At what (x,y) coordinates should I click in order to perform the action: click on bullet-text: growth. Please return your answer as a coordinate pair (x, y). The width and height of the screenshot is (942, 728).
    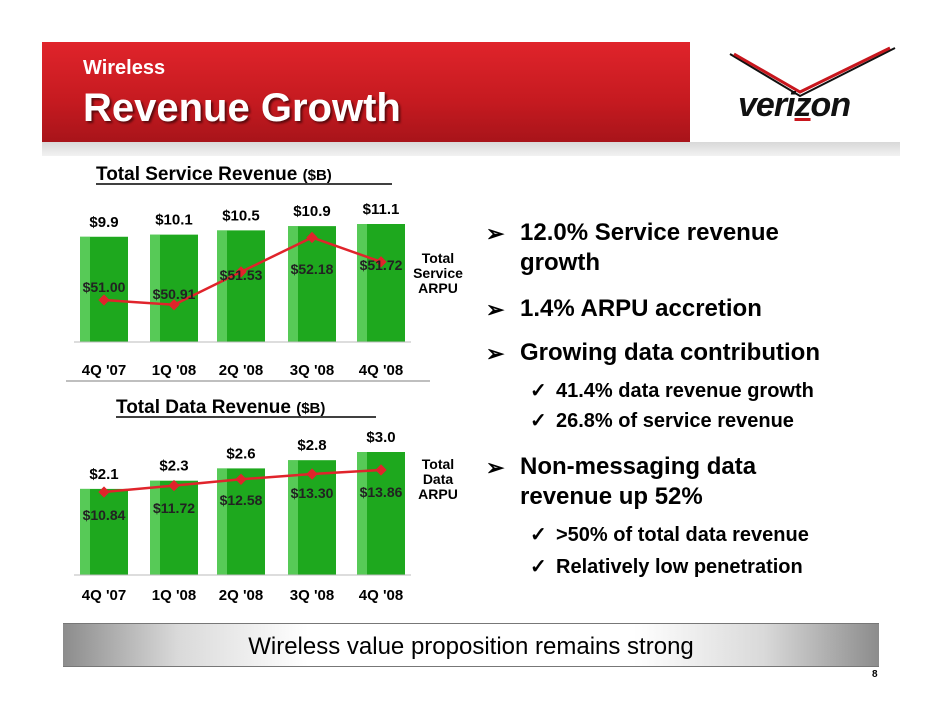
    Looking at the image, I should click on (560, 262).